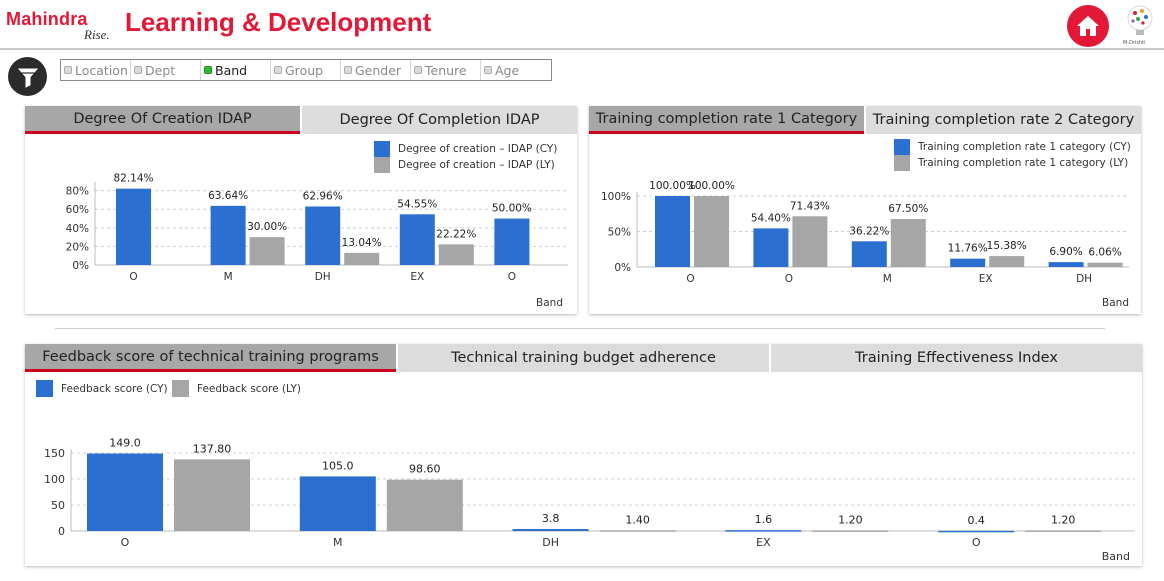  Describe the element at coordinates (249, 389) in the screenshot. I see `legend-label: Feedback score (LY)` at that location.